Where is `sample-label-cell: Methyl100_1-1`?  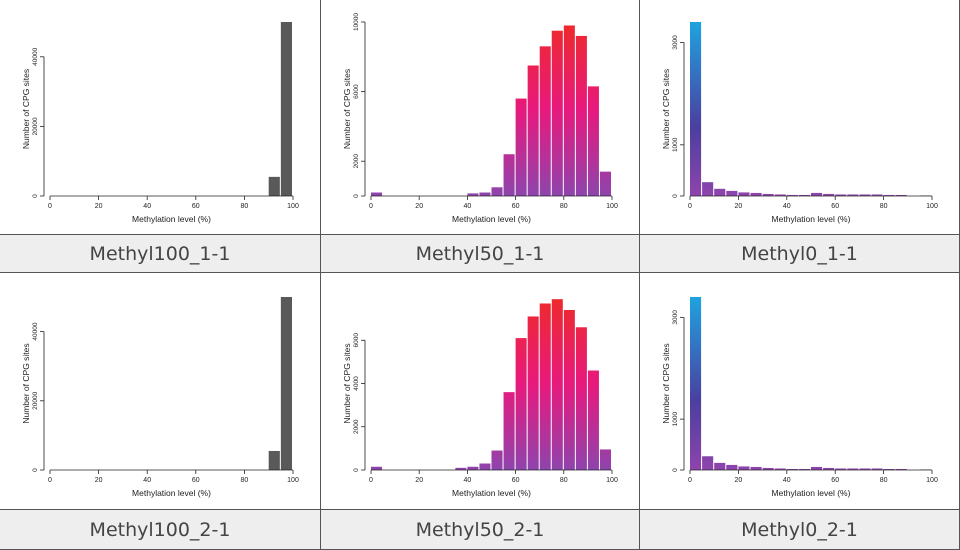 sample-label-cell: Methyl100_1-1 is located at coordinates (160, 254).